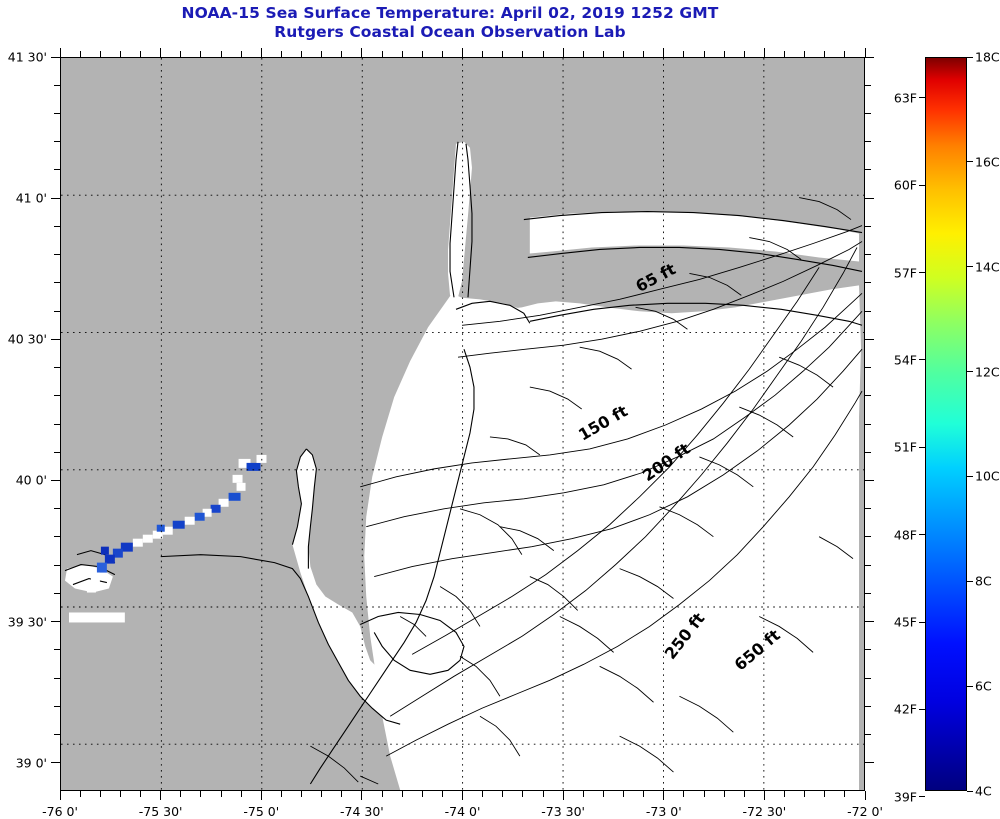  I want to click on y-axis-label: 41 0', so click(31, 198).